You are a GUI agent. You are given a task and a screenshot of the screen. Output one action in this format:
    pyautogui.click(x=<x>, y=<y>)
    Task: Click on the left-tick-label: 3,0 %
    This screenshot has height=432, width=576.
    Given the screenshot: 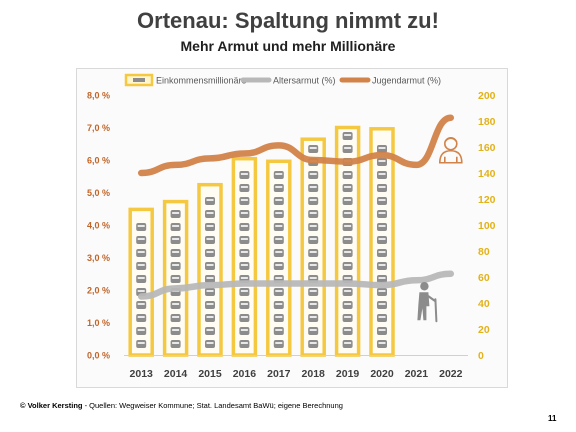 What is the action you would take?
    pyautogui.click(x=98, y=258)
    